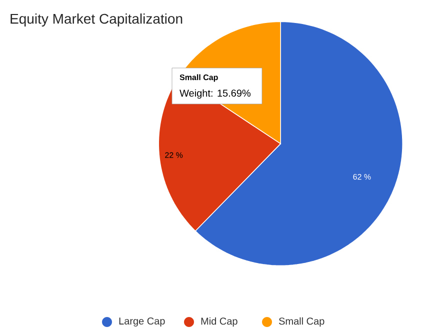  What do you see at coordinates (174, 155) in the screenshot?
I see `data-label: 22 %` at bounding box center [174, 155].